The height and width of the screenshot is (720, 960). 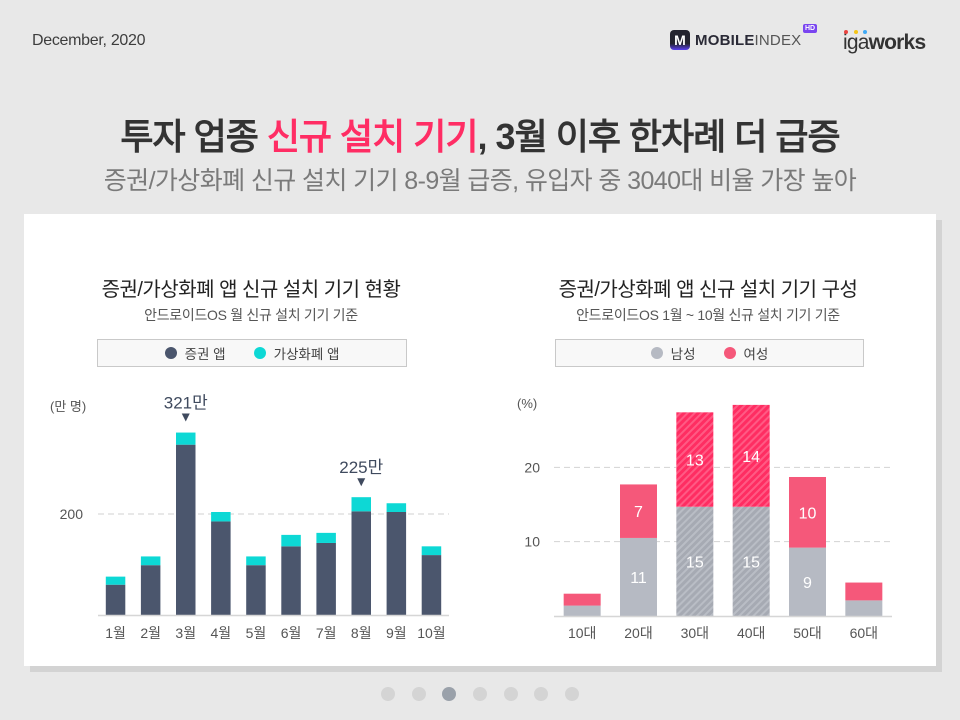 What do you see at coordinates (72, 514) in the screenshot?
I see `y-tick-label: 200` at bounding box center [72, 514].